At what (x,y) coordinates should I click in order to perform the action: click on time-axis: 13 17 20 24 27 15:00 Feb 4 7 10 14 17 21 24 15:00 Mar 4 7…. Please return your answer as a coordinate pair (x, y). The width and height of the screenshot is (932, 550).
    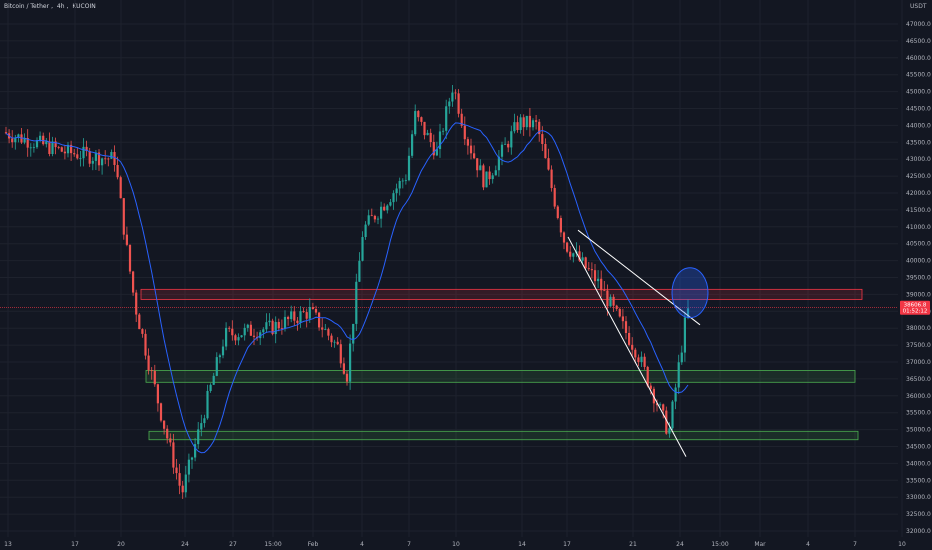
    Looking at the image, I should click on (455, 544).